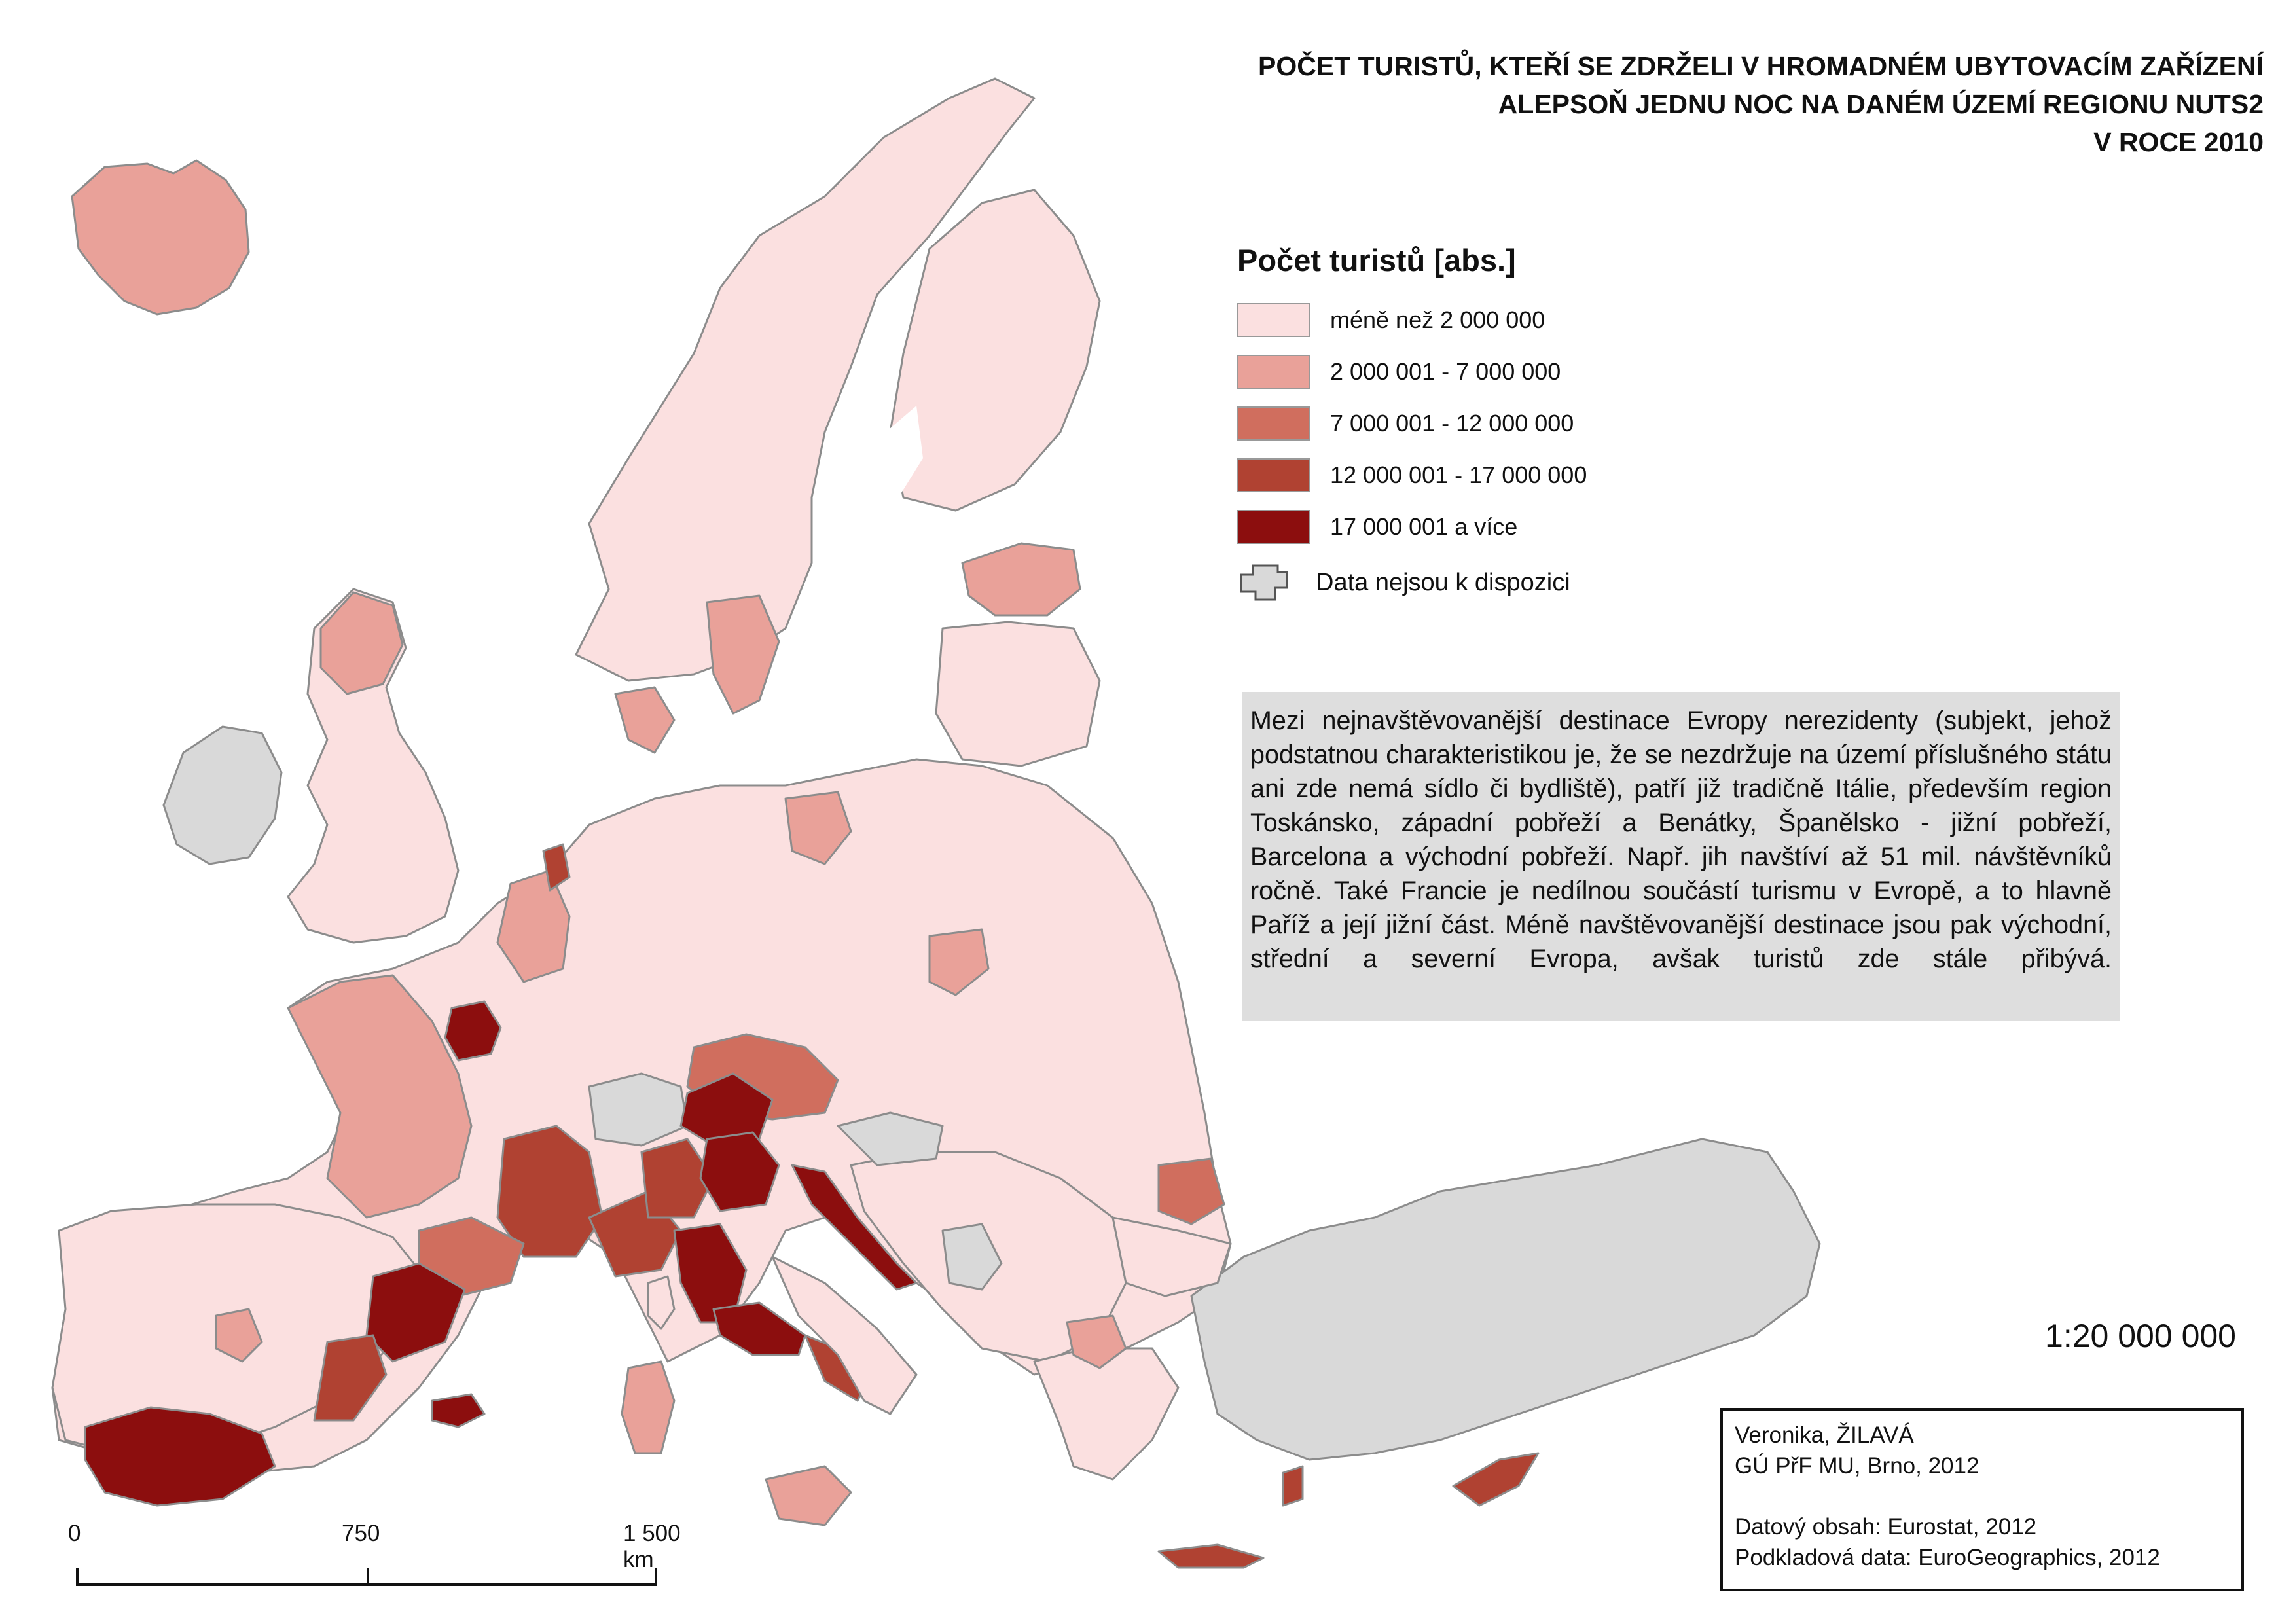  What do you see at coordinates (239, 1335) in the screenshot?
I see `region-madrid` at bounding box center [239, 1335].